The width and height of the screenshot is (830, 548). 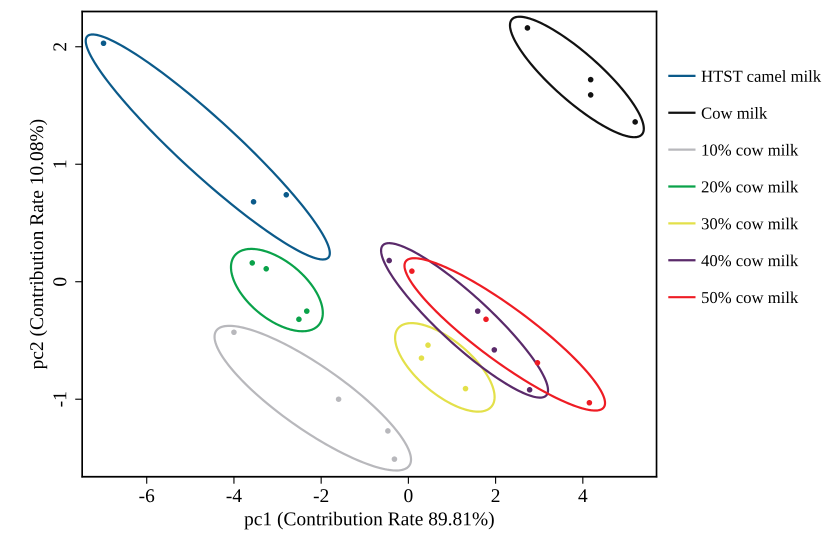 I want to click on y-tick-label: -1, so click(x=59, y=399).